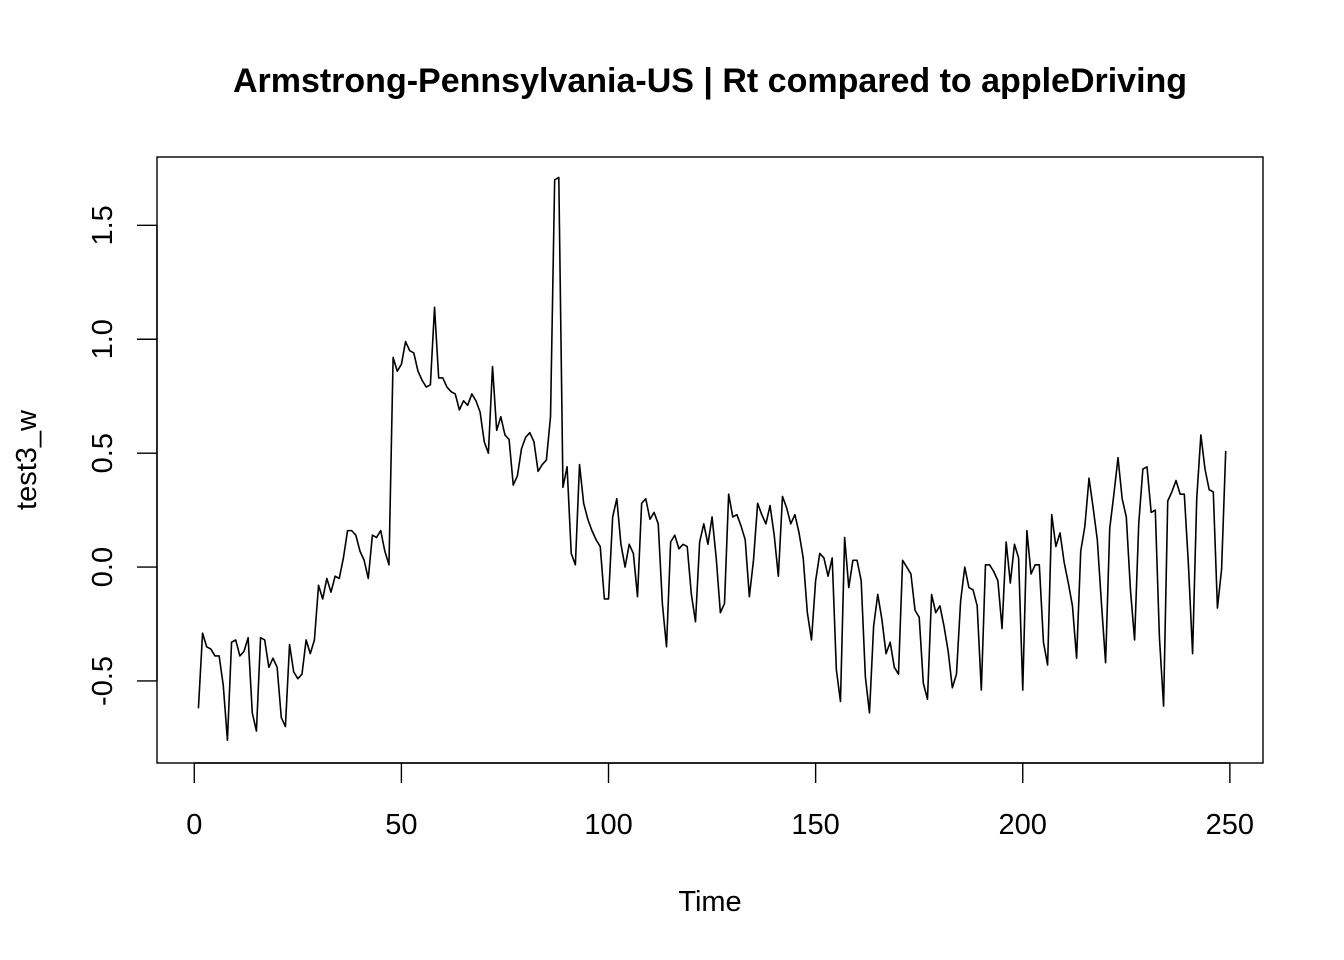 The width and height of the screenshot is (1344, 960). What do you see at coordinates (720, 801) in the screenshot?
I see `x-axis: 0 50 100 150 200 250` at bounding box center [720, 801].